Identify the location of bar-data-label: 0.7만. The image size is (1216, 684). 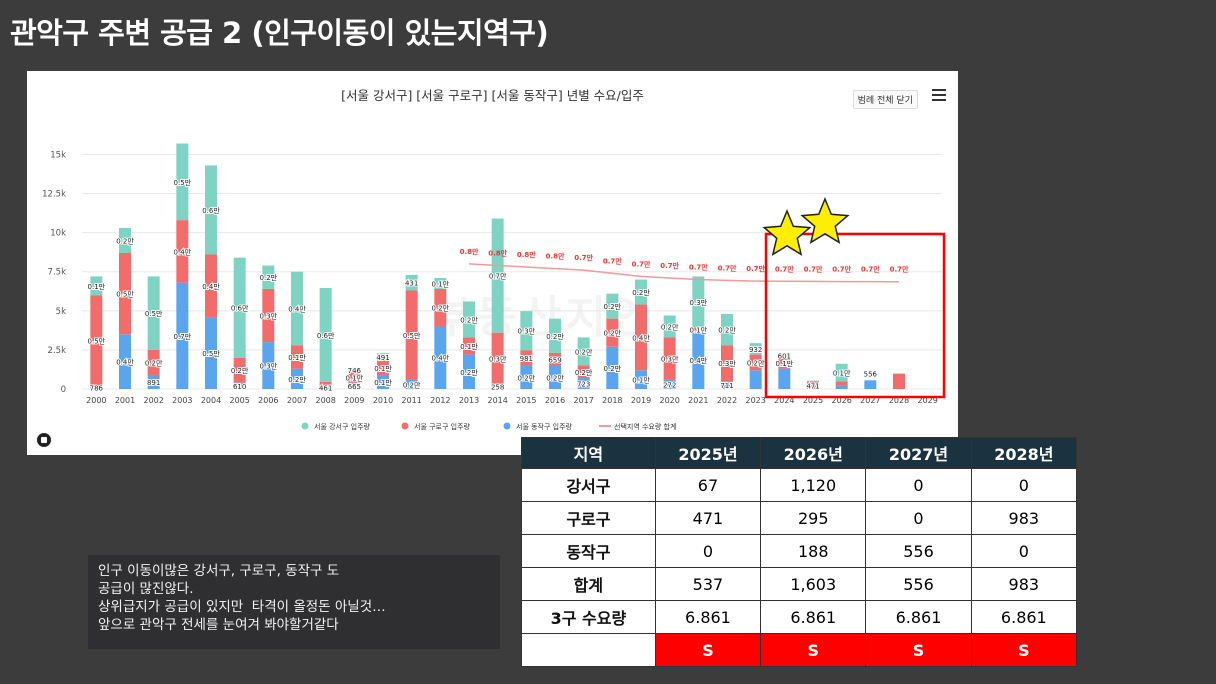
(183, 336).